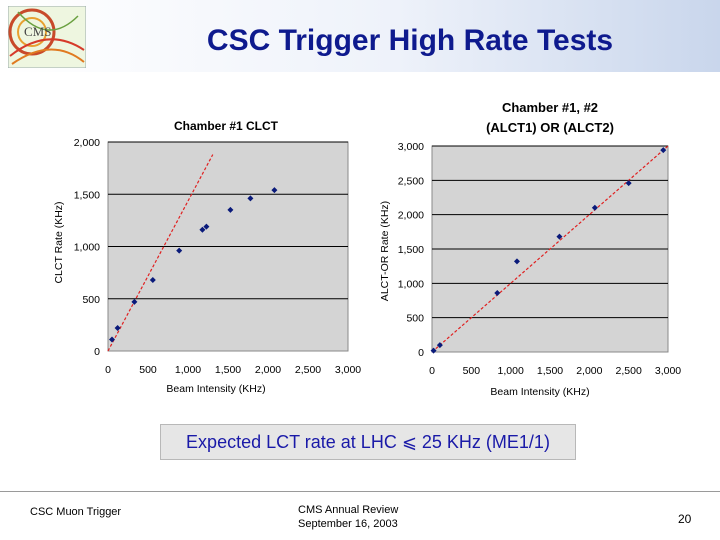  I want to click on alct-x-tick-label: 2,500, so click(629, 371).